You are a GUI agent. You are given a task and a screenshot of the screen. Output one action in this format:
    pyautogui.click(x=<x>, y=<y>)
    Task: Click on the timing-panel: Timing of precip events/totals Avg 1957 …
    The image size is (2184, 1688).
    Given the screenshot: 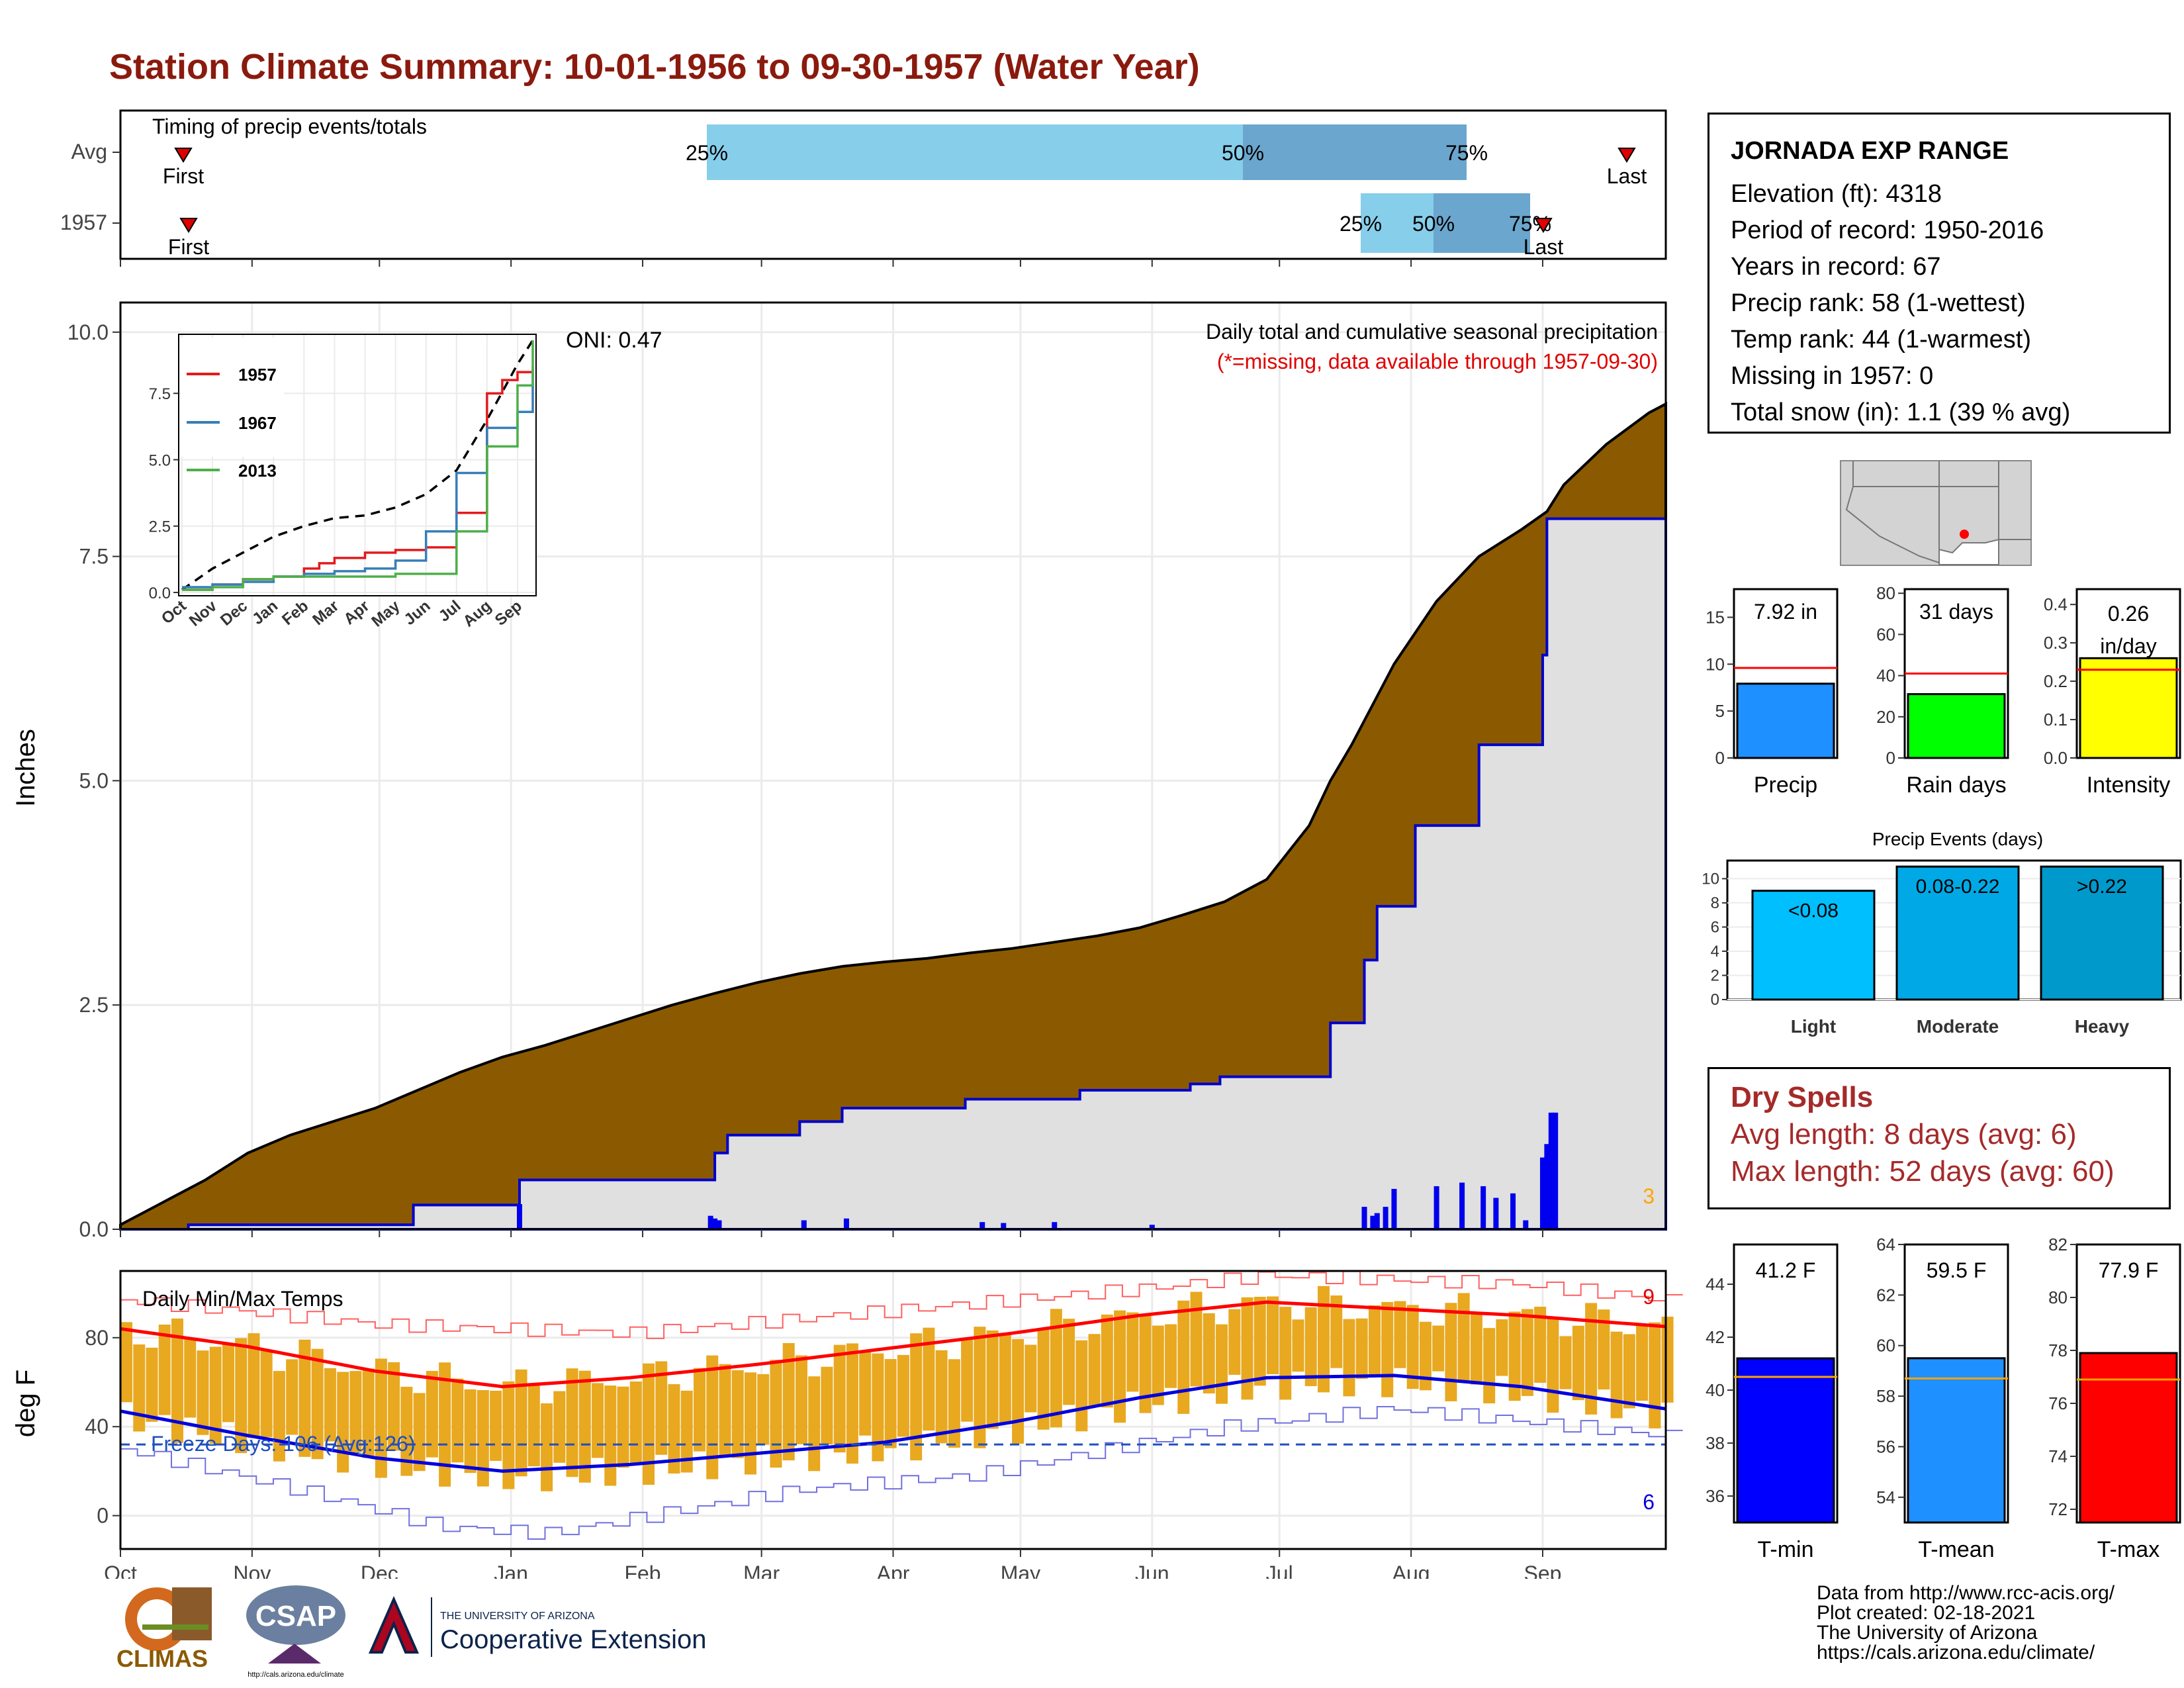 What is the action you would take?
    pyautogui.click(x=863, y=188)
    